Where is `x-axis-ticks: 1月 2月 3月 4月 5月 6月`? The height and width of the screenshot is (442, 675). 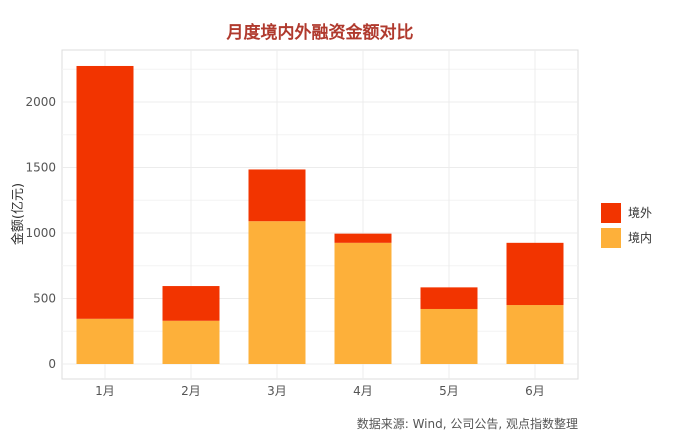 x-axis-ticks: 1月 2月 3月 4月 5月 6月 is located at coordinates (320, 391).